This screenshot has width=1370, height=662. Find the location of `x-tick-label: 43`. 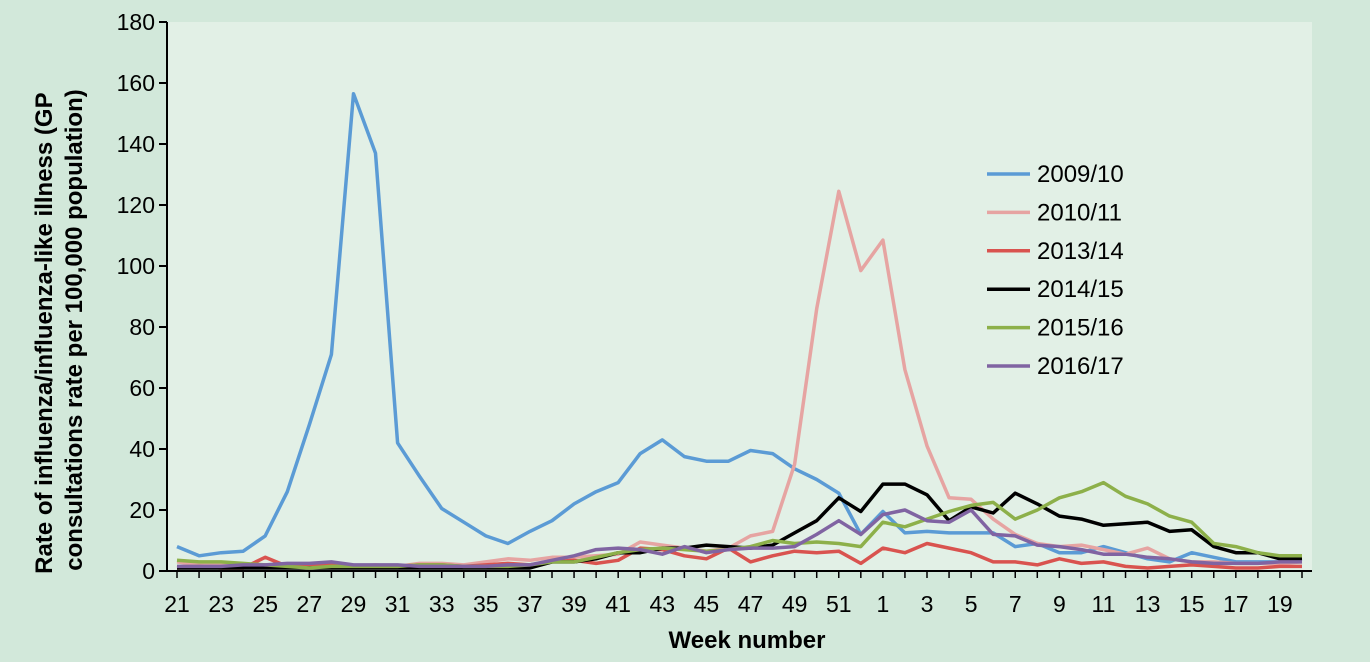

x-tick-label: 43 is located at coordinates (662, 604).